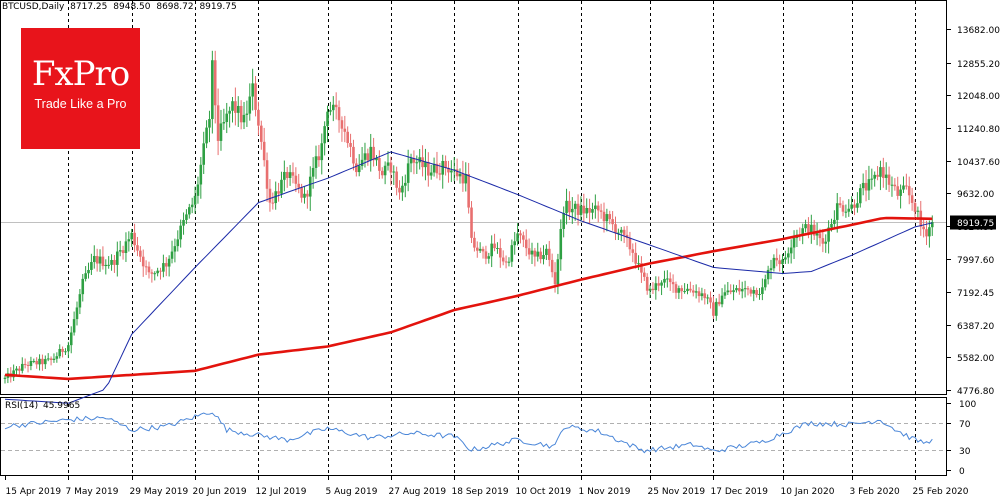 Image resolution: width=1000 pixels, height=500 pixels. What do you see at coordinates (43, 406) in the screenshot?
I see `rsi-indicator-label: RSI(14) 45.9965` at bounding box center [43, 406].